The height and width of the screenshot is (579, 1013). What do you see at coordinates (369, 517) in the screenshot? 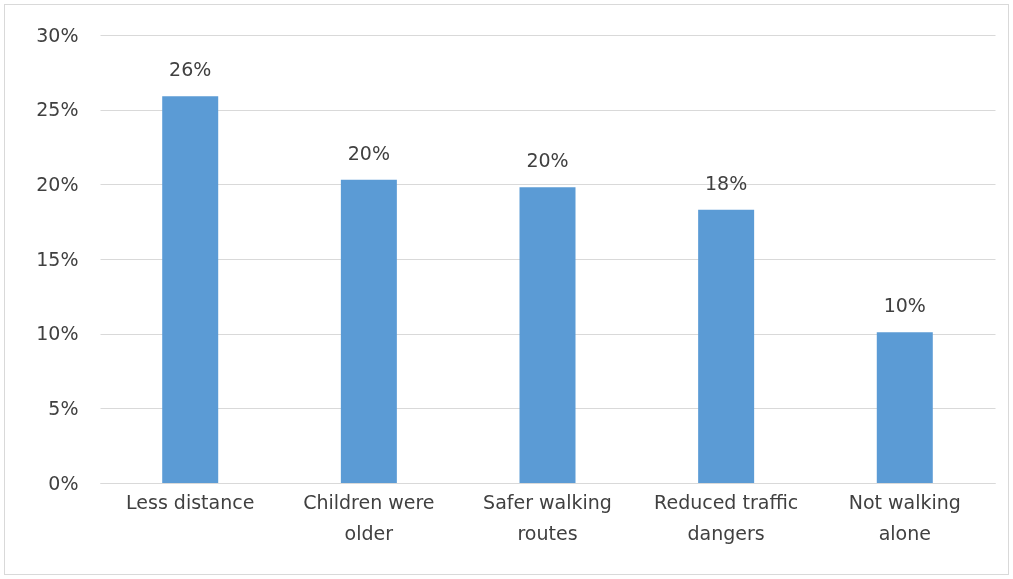
I see `x-tick-label: Children were older` at bounding box center [369, 517].